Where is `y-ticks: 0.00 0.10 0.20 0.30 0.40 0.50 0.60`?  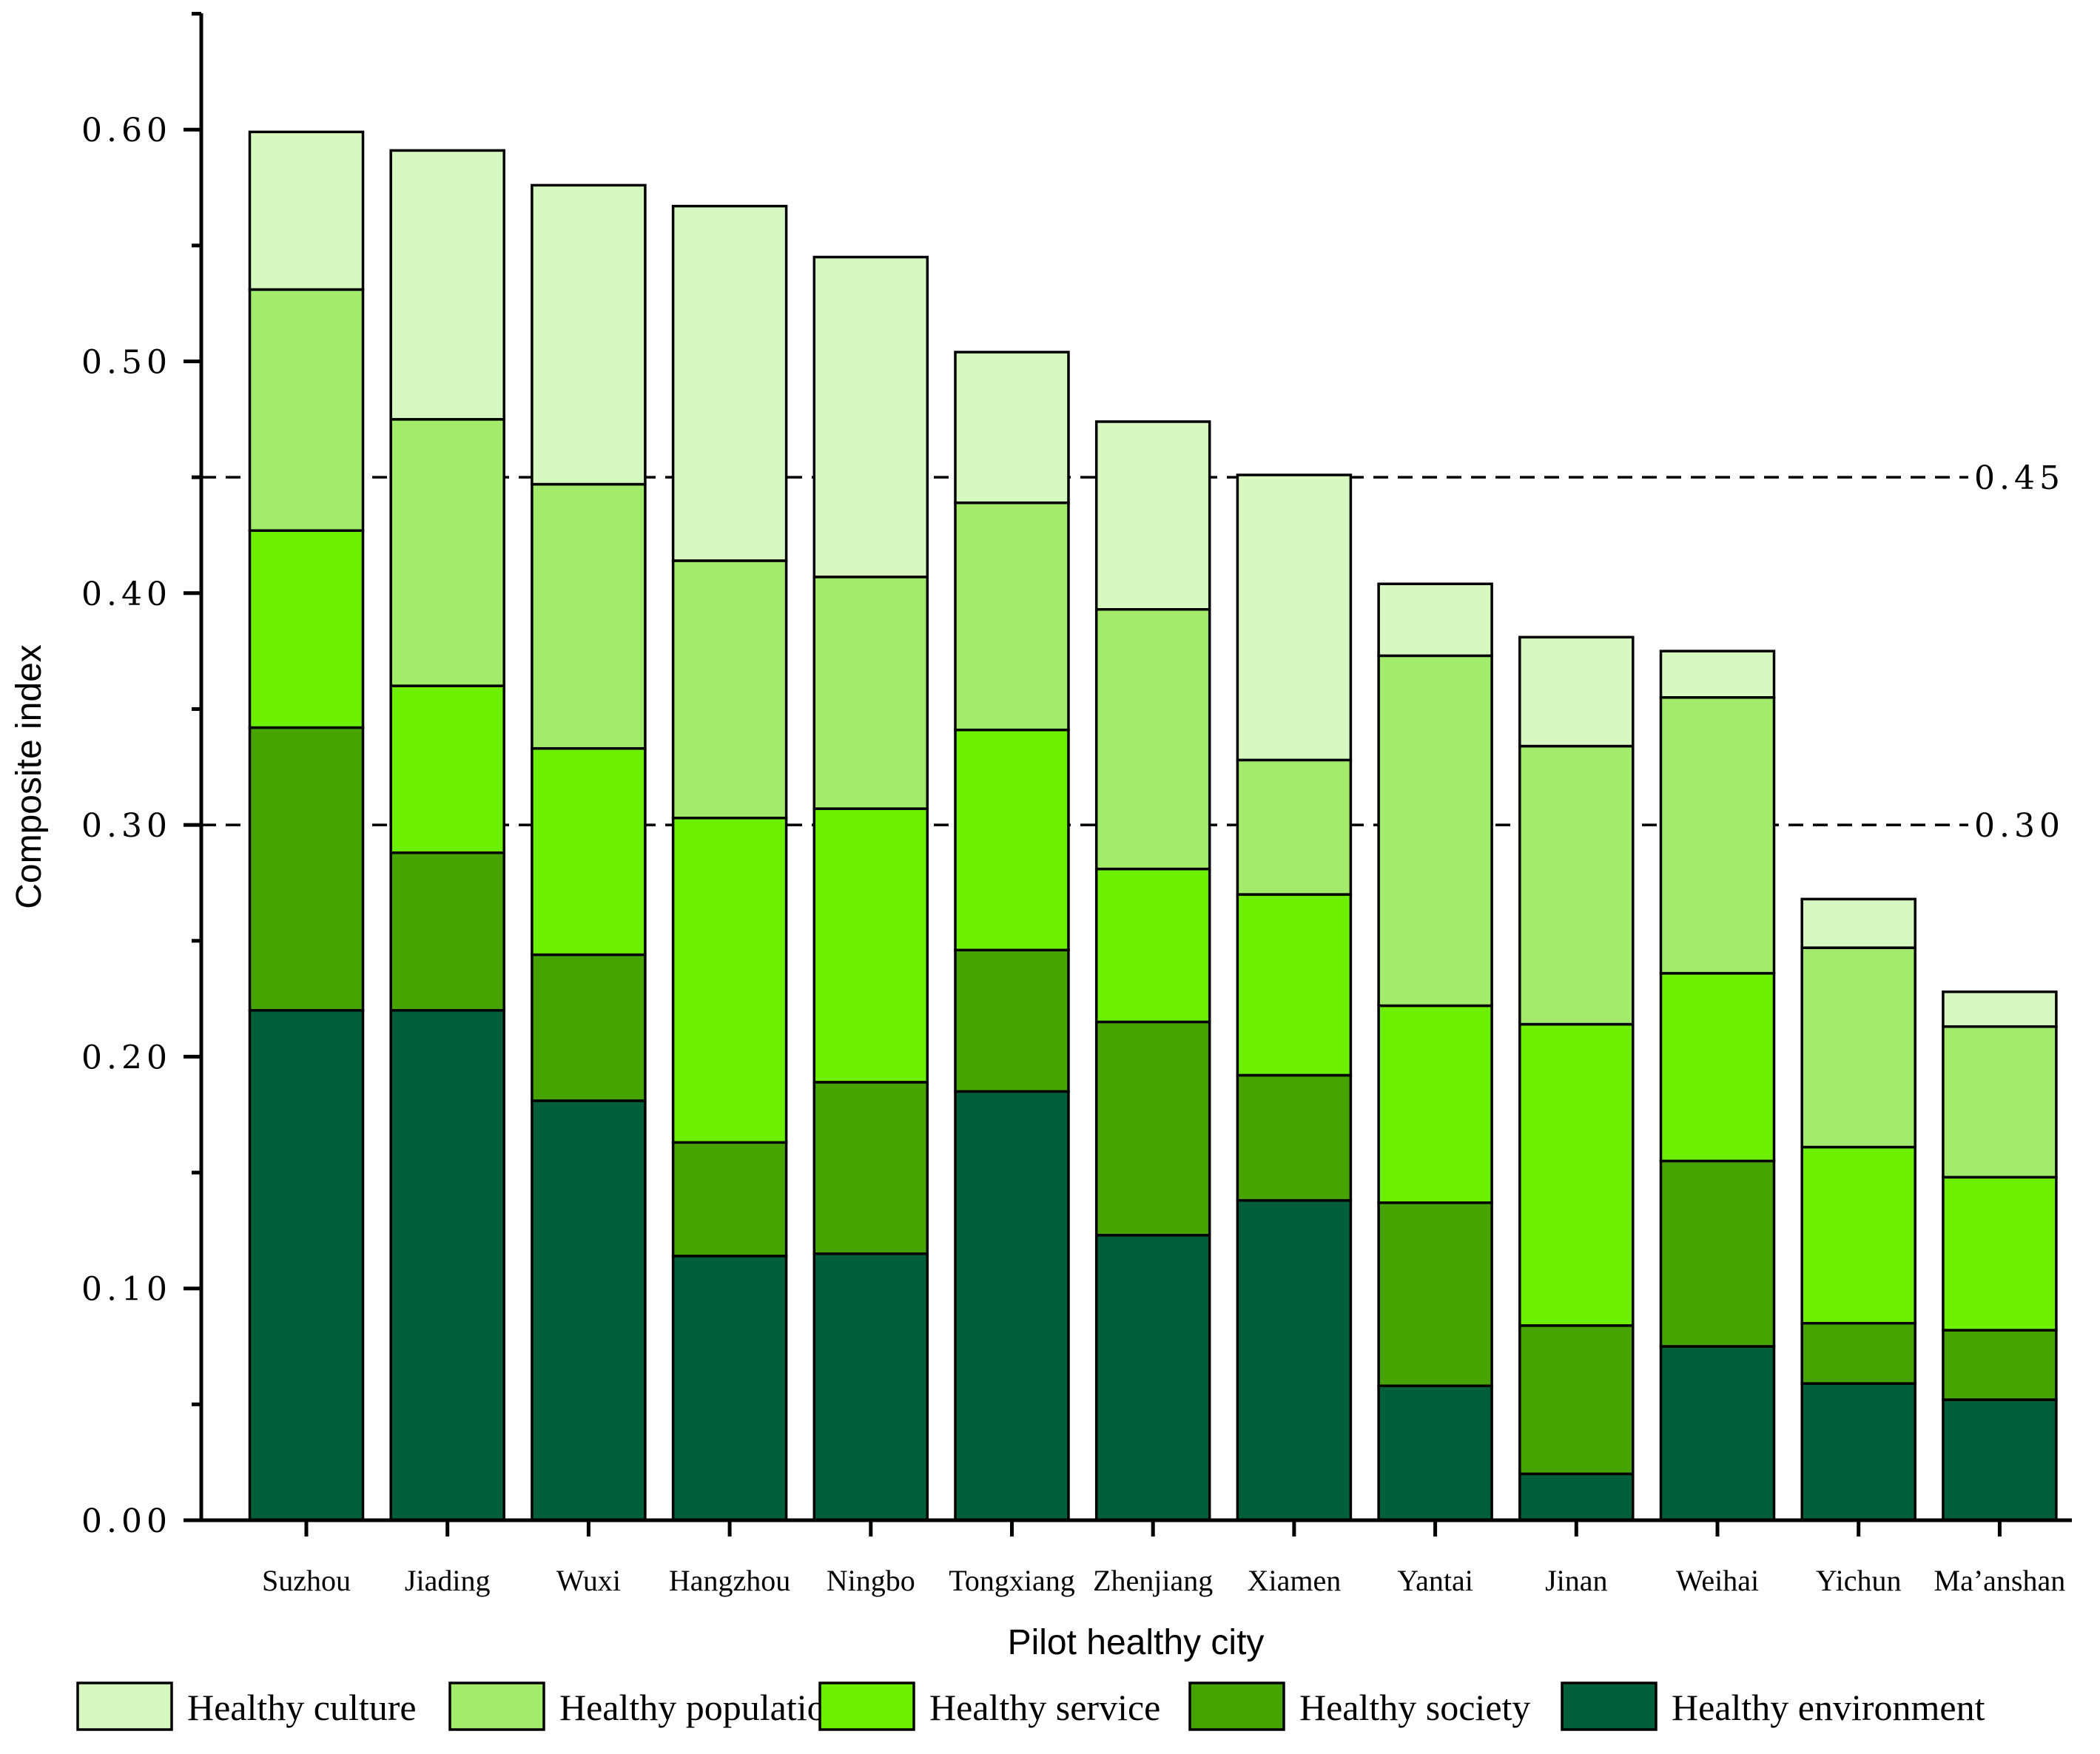
y-ticks: 0.00 0.10 0.20 0.30 0.40 0.50 0.60 is located at coordinates (141, 776).